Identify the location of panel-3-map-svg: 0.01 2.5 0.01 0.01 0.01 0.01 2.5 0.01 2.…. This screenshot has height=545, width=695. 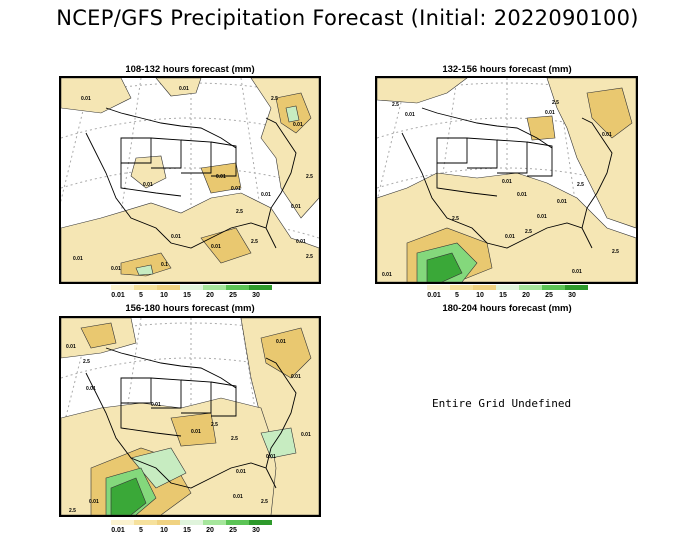
(190, 416).